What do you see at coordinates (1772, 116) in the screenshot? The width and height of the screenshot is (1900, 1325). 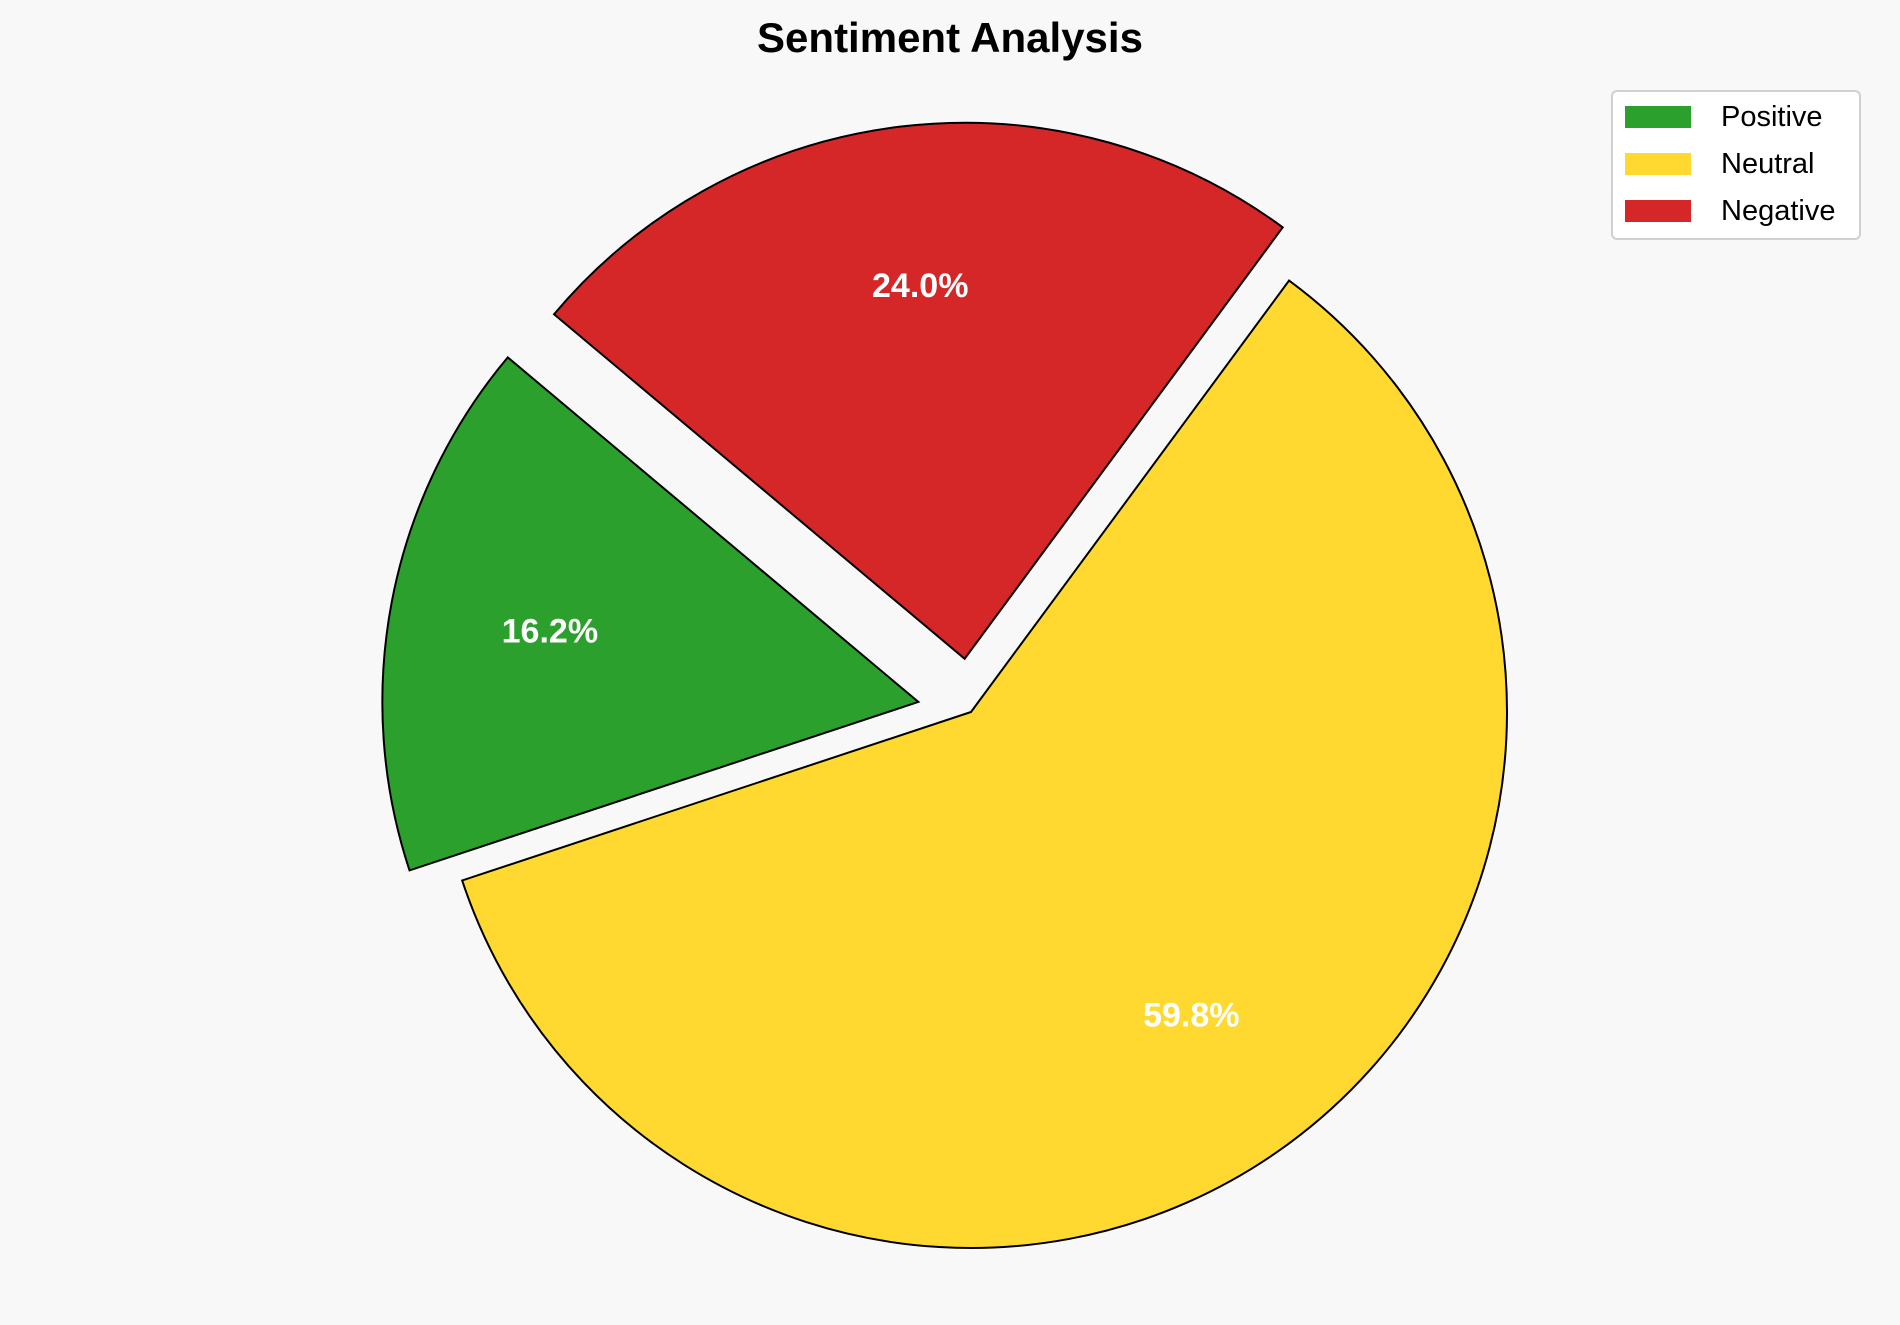 I see `legend-label-positive: Positive` at bounding box center [1772, 116].